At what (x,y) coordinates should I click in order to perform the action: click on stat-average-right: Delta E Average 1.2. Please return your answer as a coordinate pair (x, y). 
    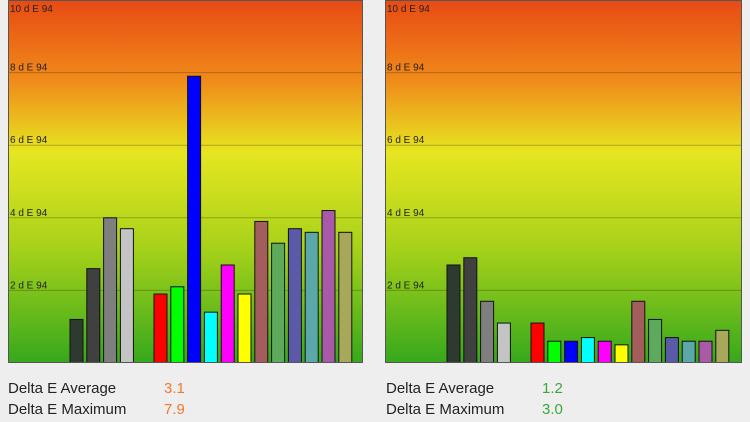
    Looking at the image, I should click on (474, 388).